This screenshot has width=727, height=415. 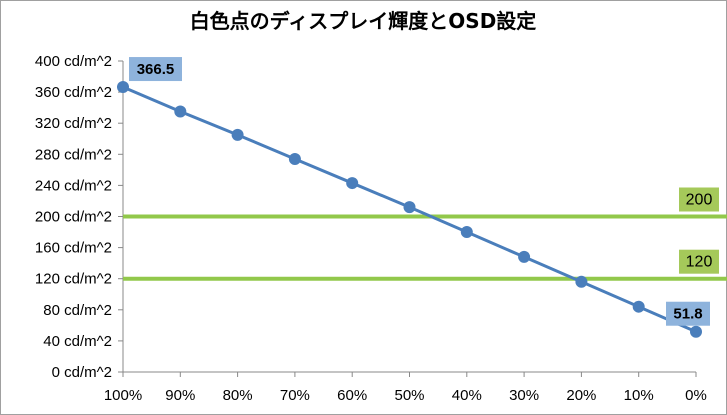 I want to click on reference-label: 200, so click(x=699, y=200).